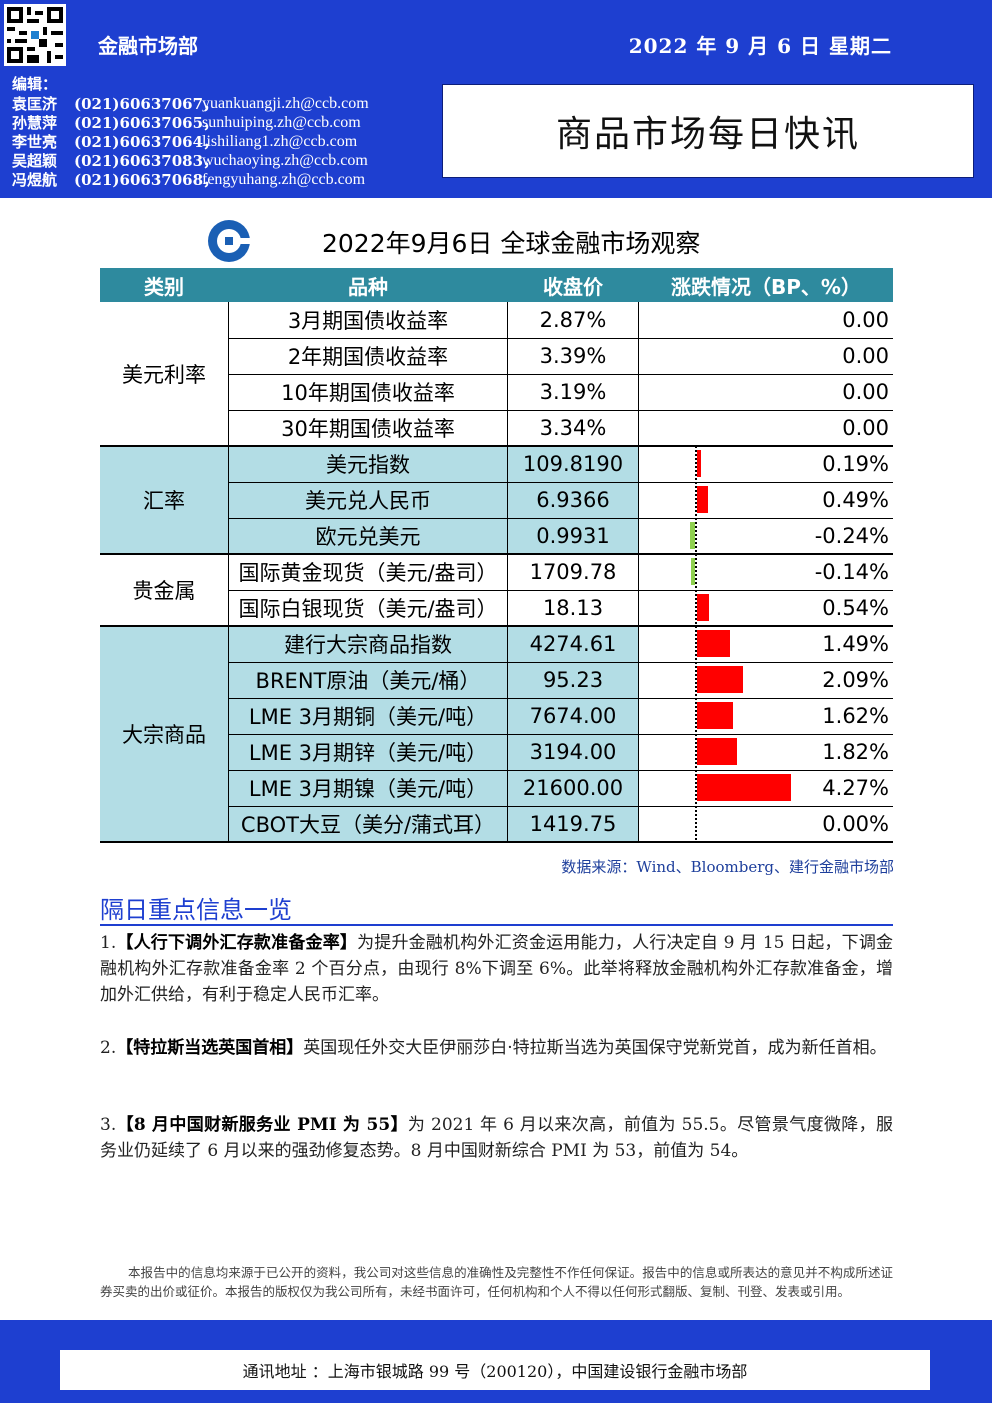 The width and height of the screenshot is (992, 1403). Describe the element at coordinates (368, 609) in the screenshot. I see `item-cell: 国际白银现货（美元/盎司）` at that location.